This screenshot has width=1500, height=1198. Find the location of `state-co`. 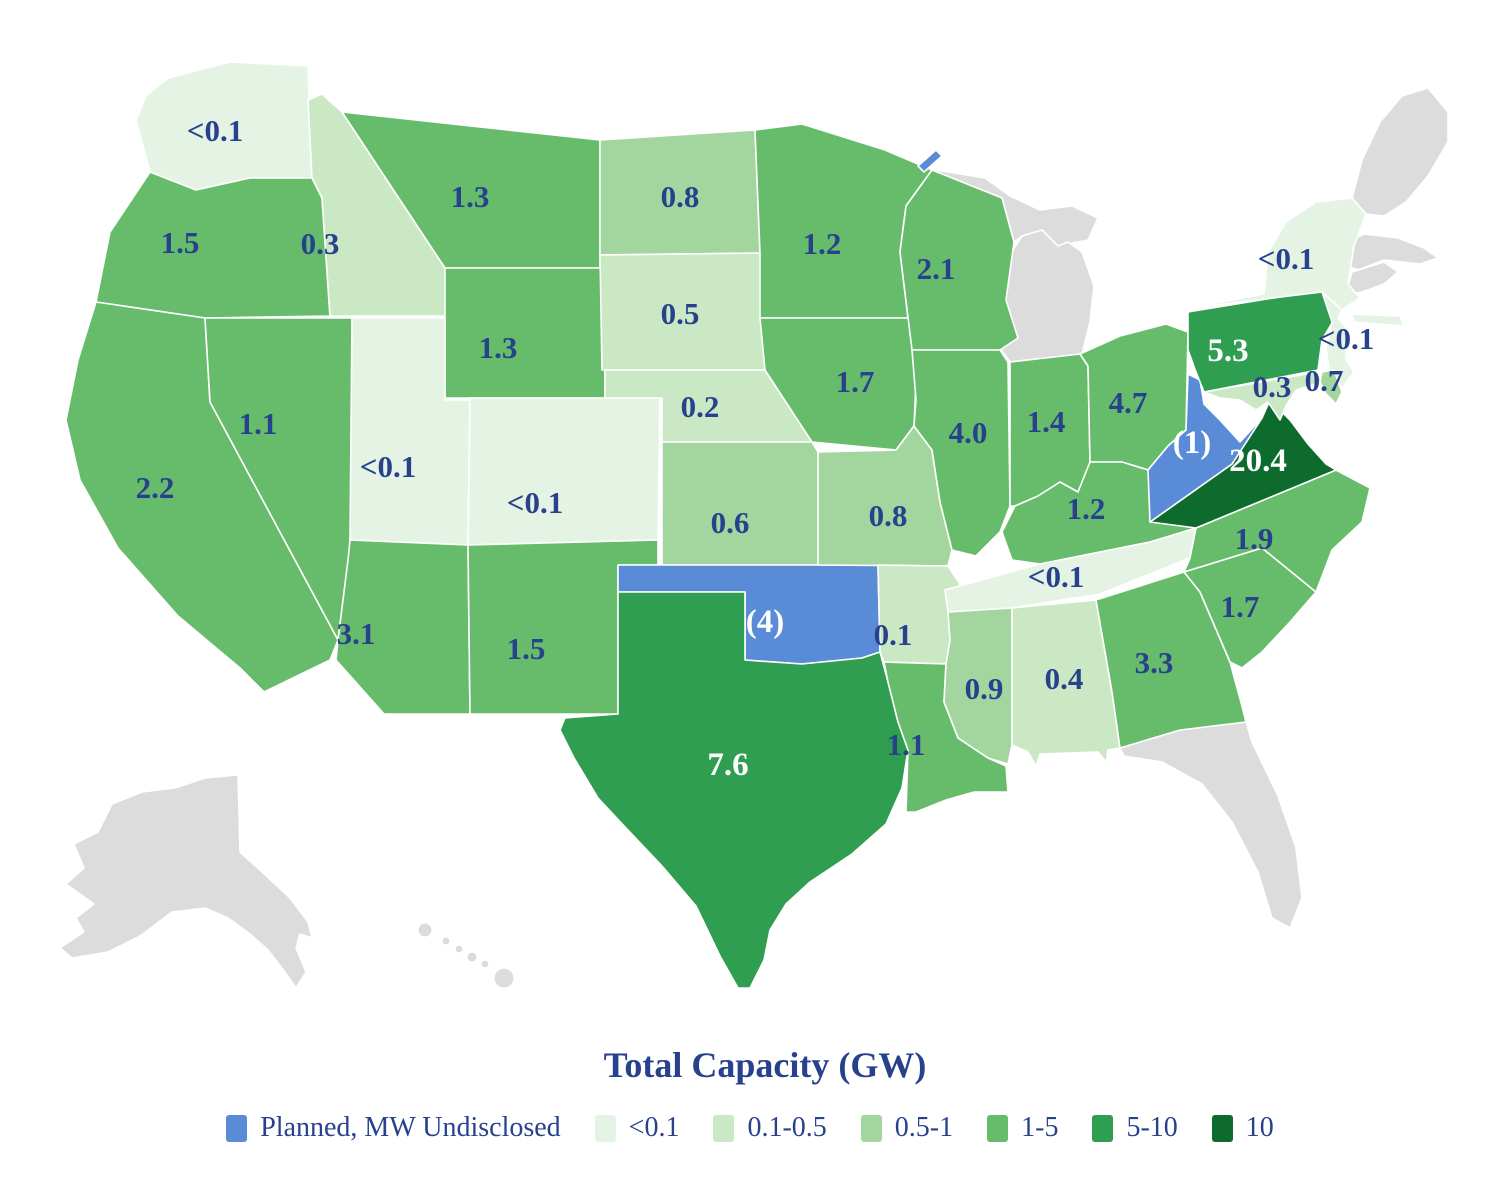

state-co is located at coordinates (564, 471).